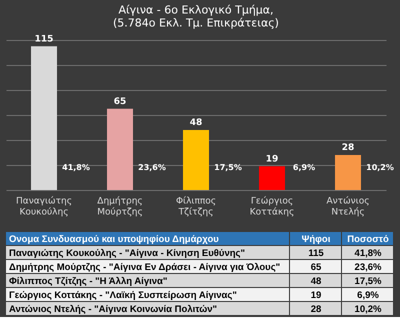 The height and width of the screenshot is (321, 400). I want to click on x-tick-label: Δημήτρης Μούρτζης, so click(120, 207).